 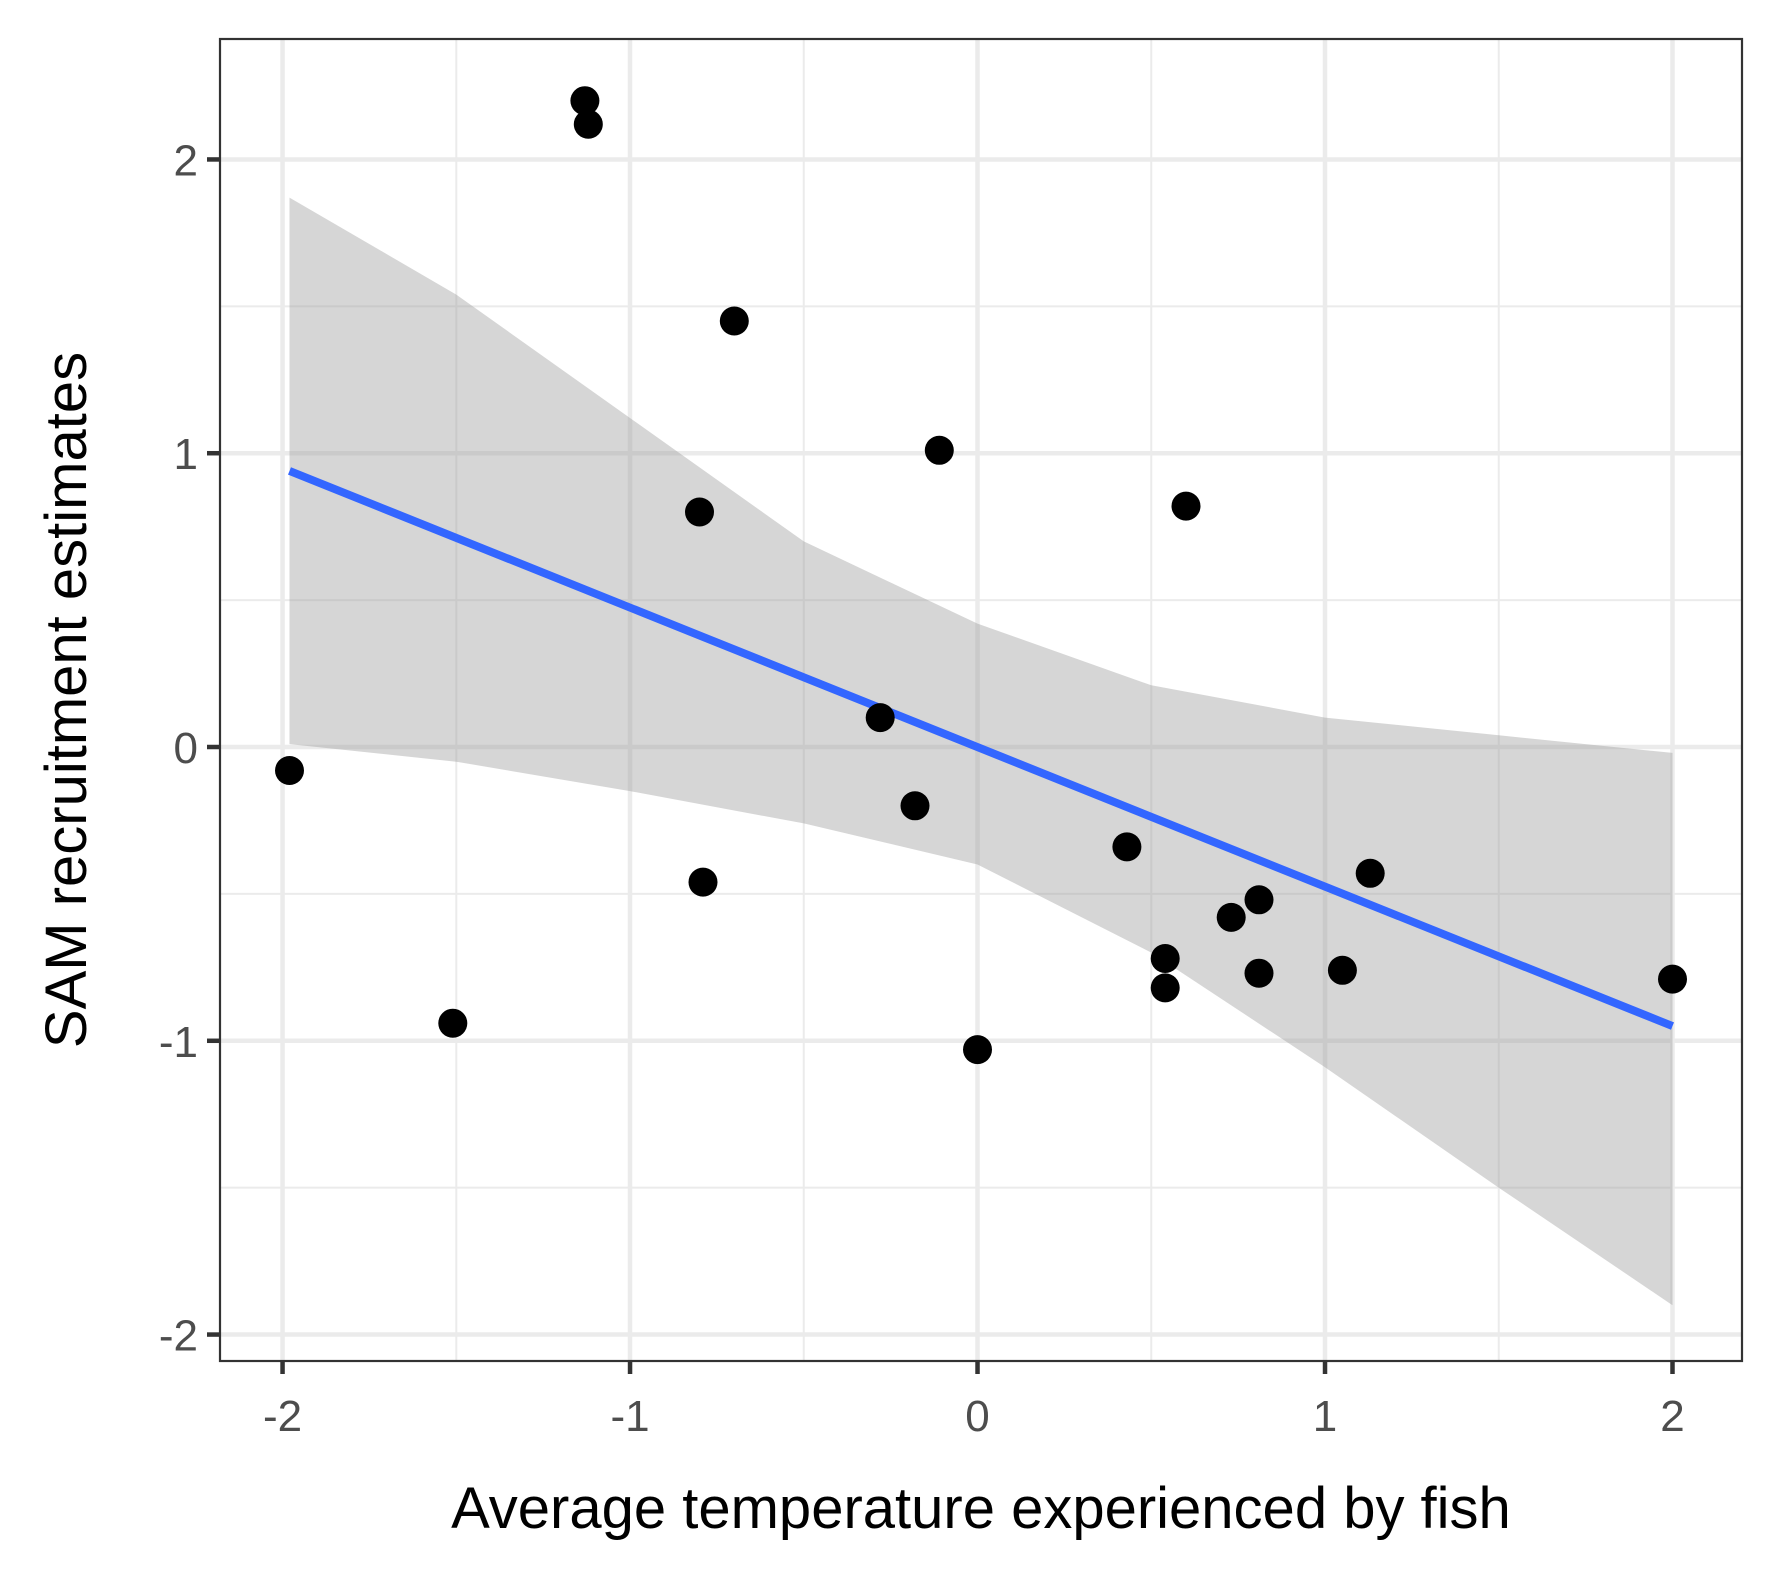 What do you see at coordinates (186, 748) in the screenshot?
I see `y-tick-label: 0` at bounding box center [186, 748].